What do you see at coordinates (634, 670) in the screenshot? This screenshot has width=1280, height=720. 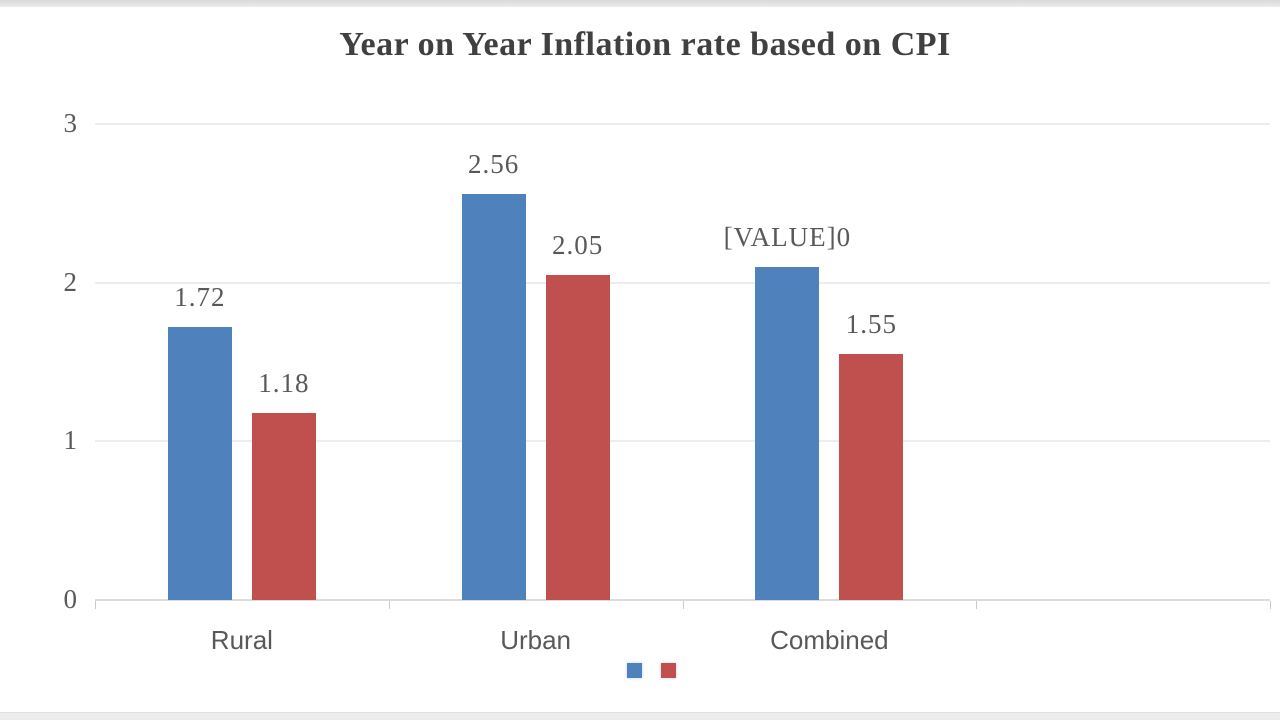 I see `legend-swatch-blue` at bounding box center [634, 670].